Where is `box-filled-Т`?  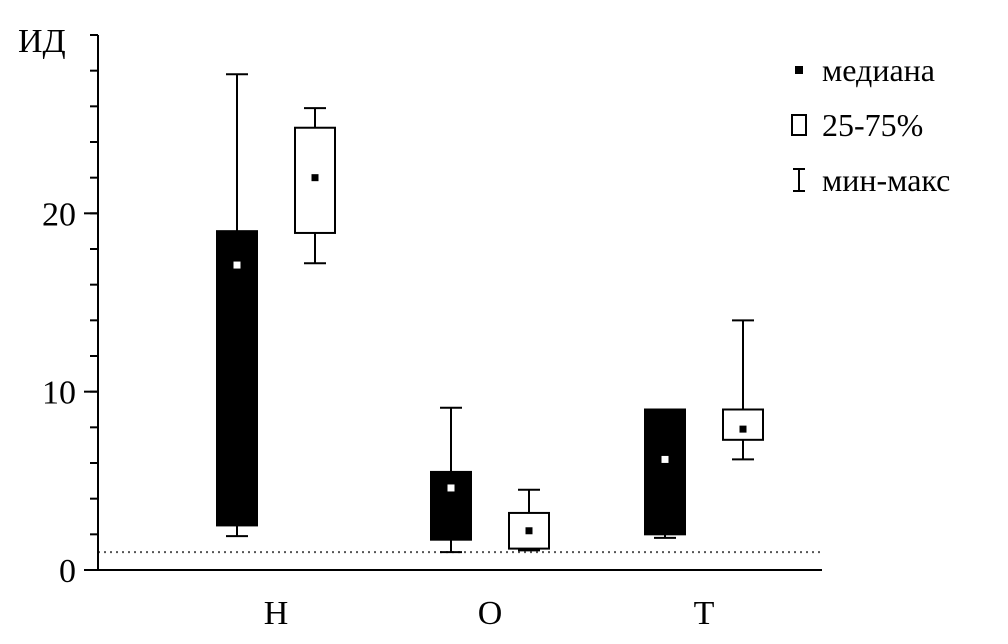 box-filled-Т is located at coordinates (665, 473).